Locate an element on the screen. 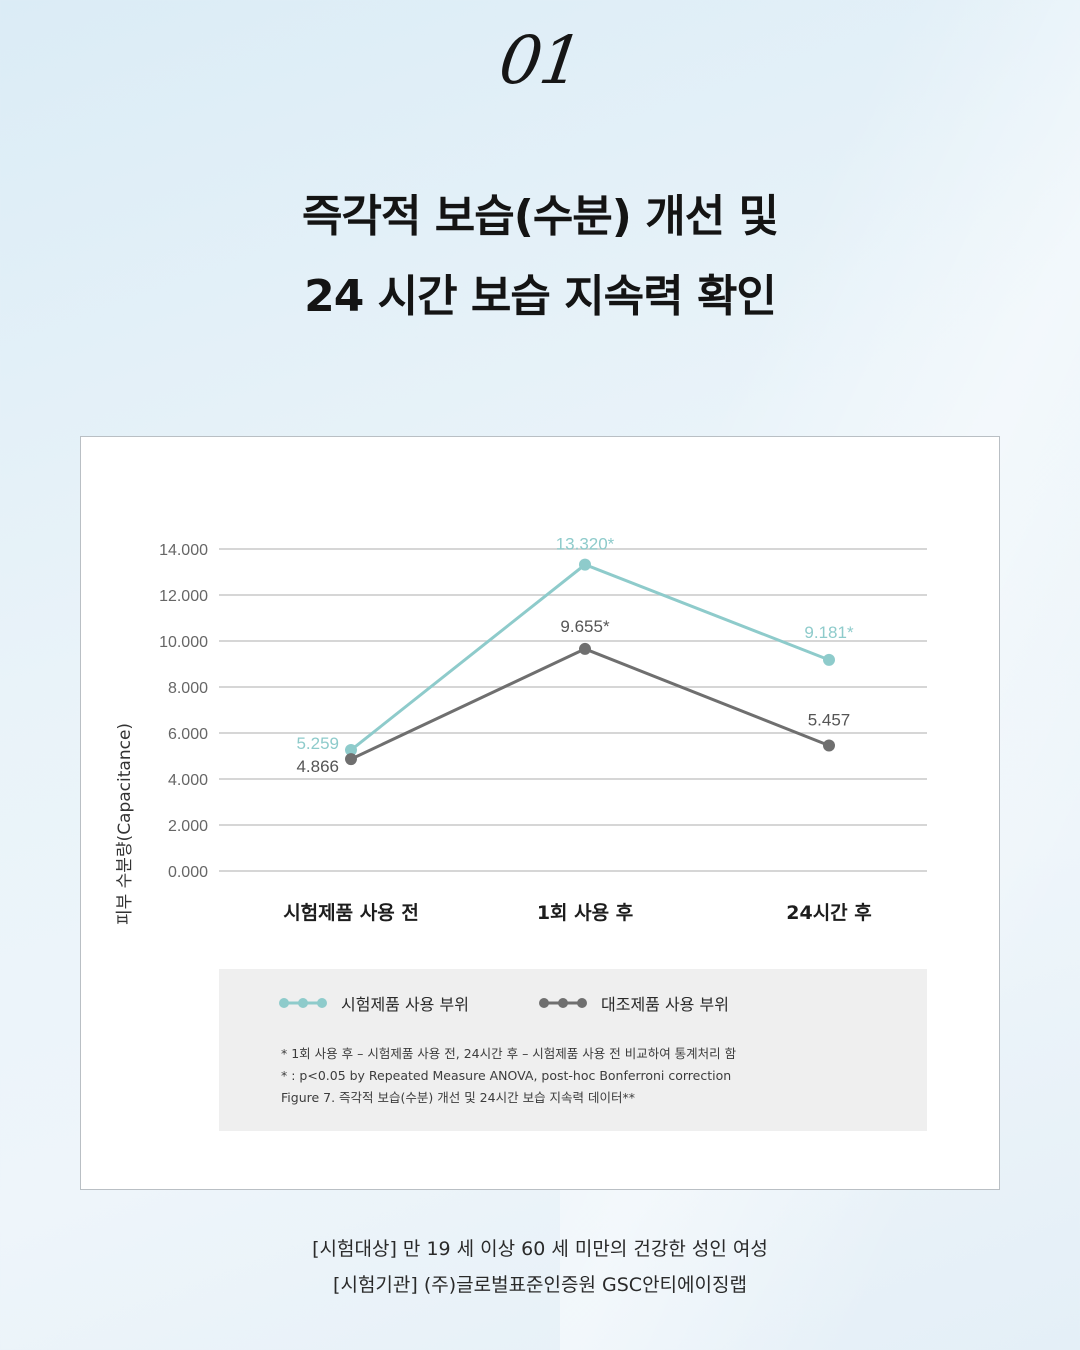 The image size is (1080, 1350). x-category-label: 24시간 후 is located at coordinates (829, 913).